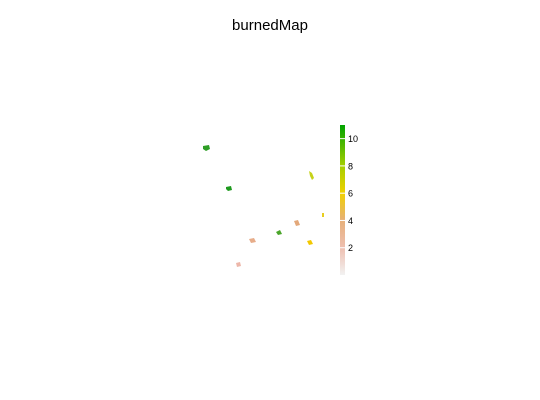  What do you see at coordinates (350, 166) in the screenshot?
I see `legend-tick-label: 8` at bounding box center [350, 166].